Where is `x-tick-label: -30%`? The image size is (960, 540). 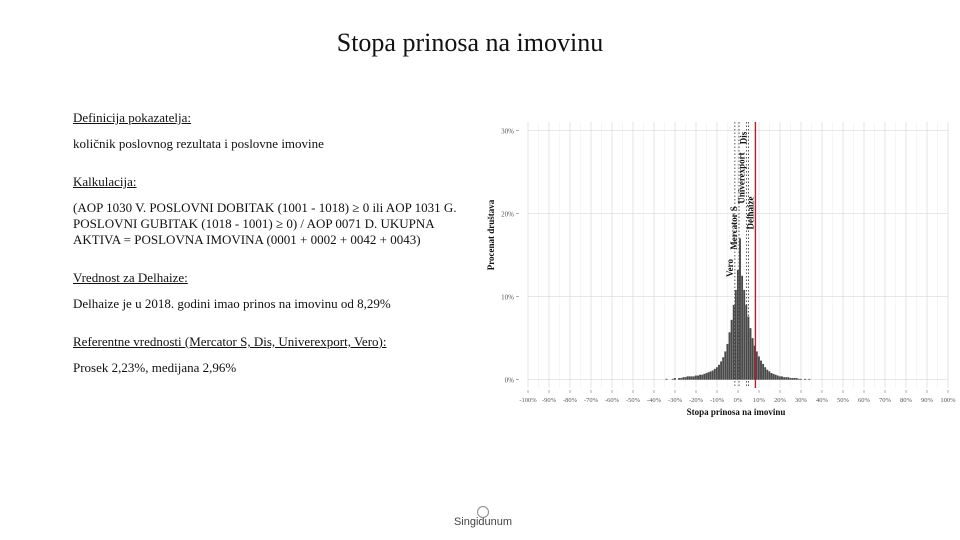 x-tick-label: -30% is located at coordinates (675, 400).